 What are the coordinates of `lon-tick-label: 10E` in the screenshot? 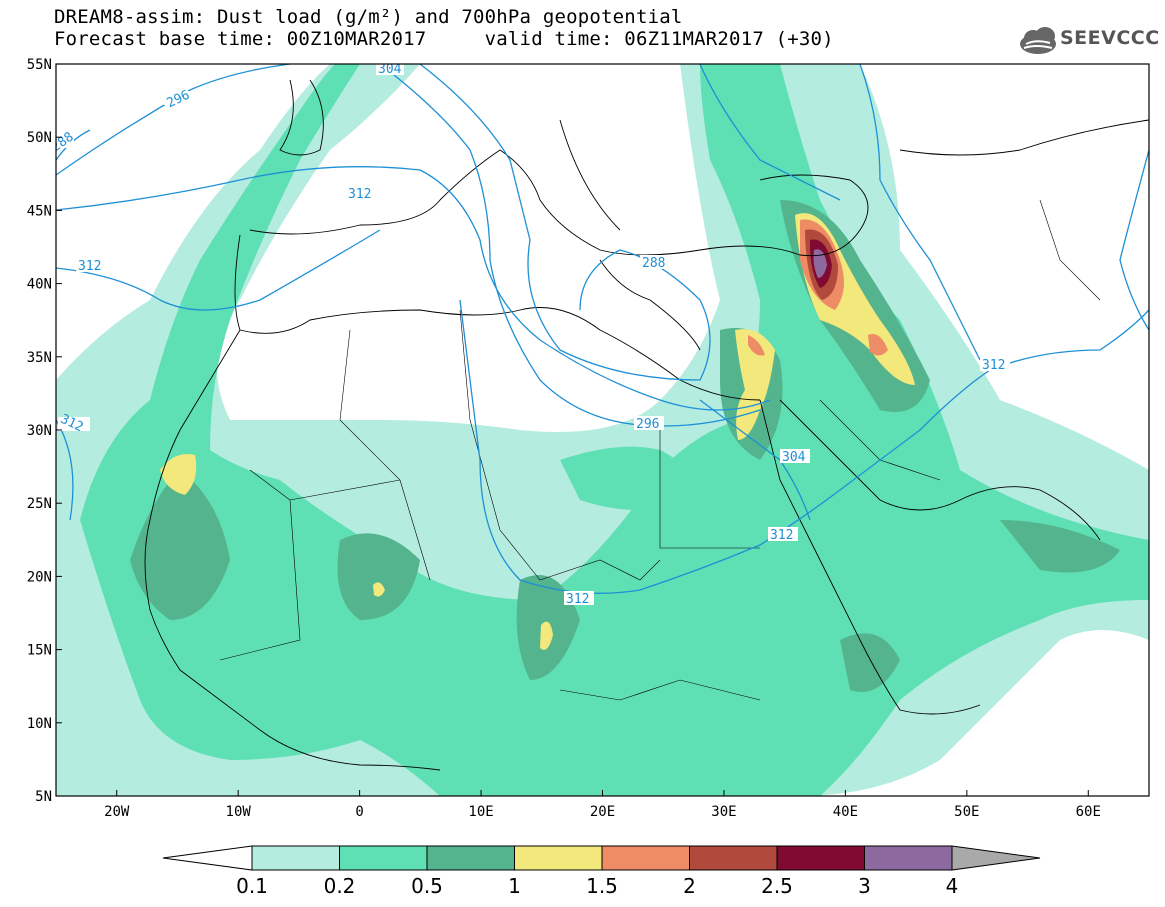 It's located at (480, 812).